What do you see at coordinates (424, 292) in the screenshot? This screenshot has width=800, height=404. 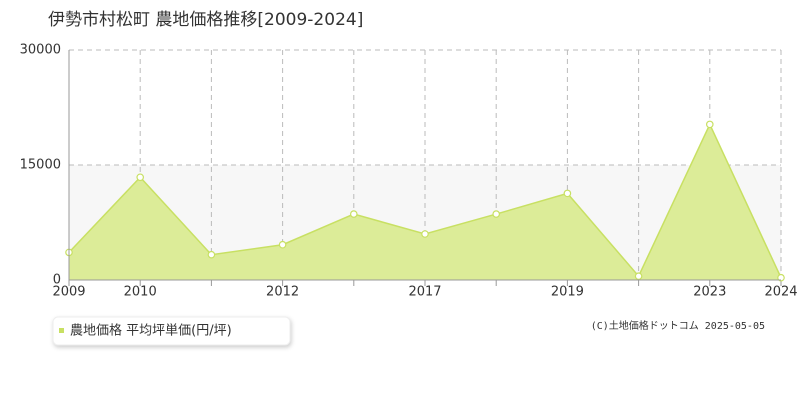 I see `x-tick-label: 2017` at bounding box center [424, 292].